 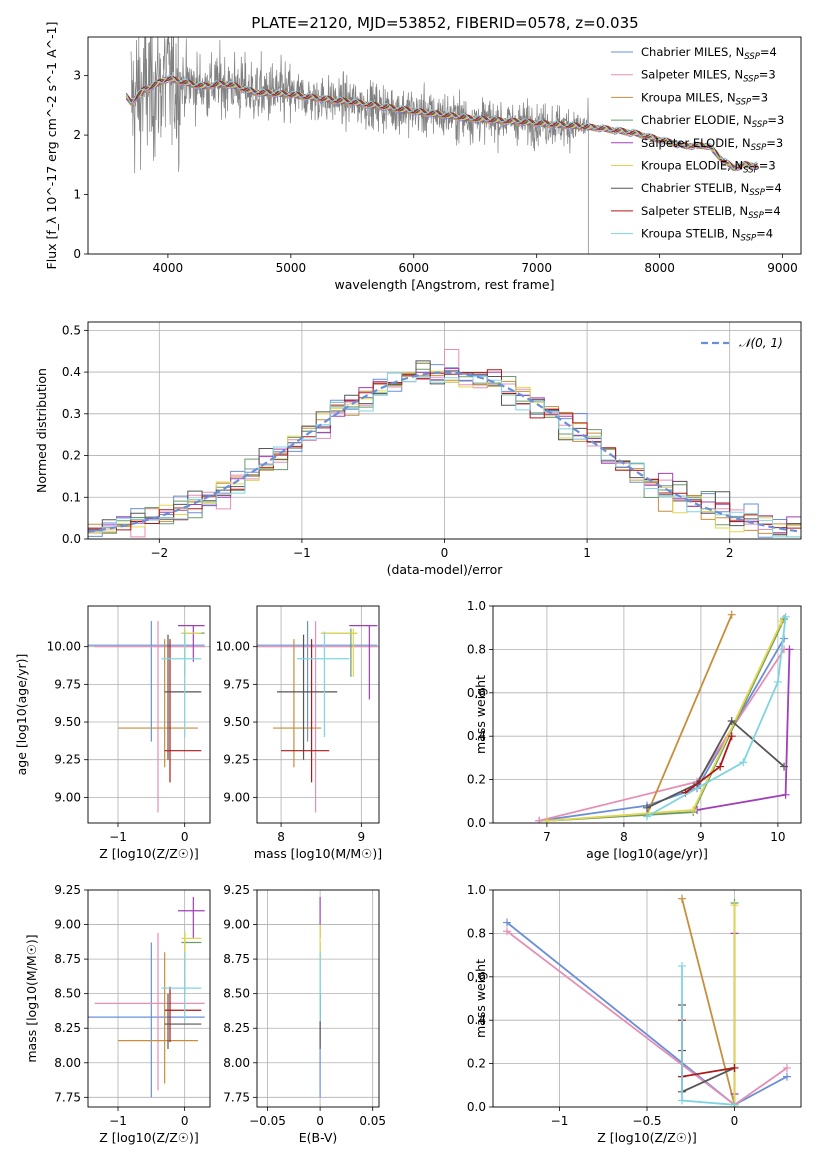 What do you see at coordinates (146, 717) in the screenshot?
I see `age_vs_Z-plot-area` at bounding box center [146, 717].